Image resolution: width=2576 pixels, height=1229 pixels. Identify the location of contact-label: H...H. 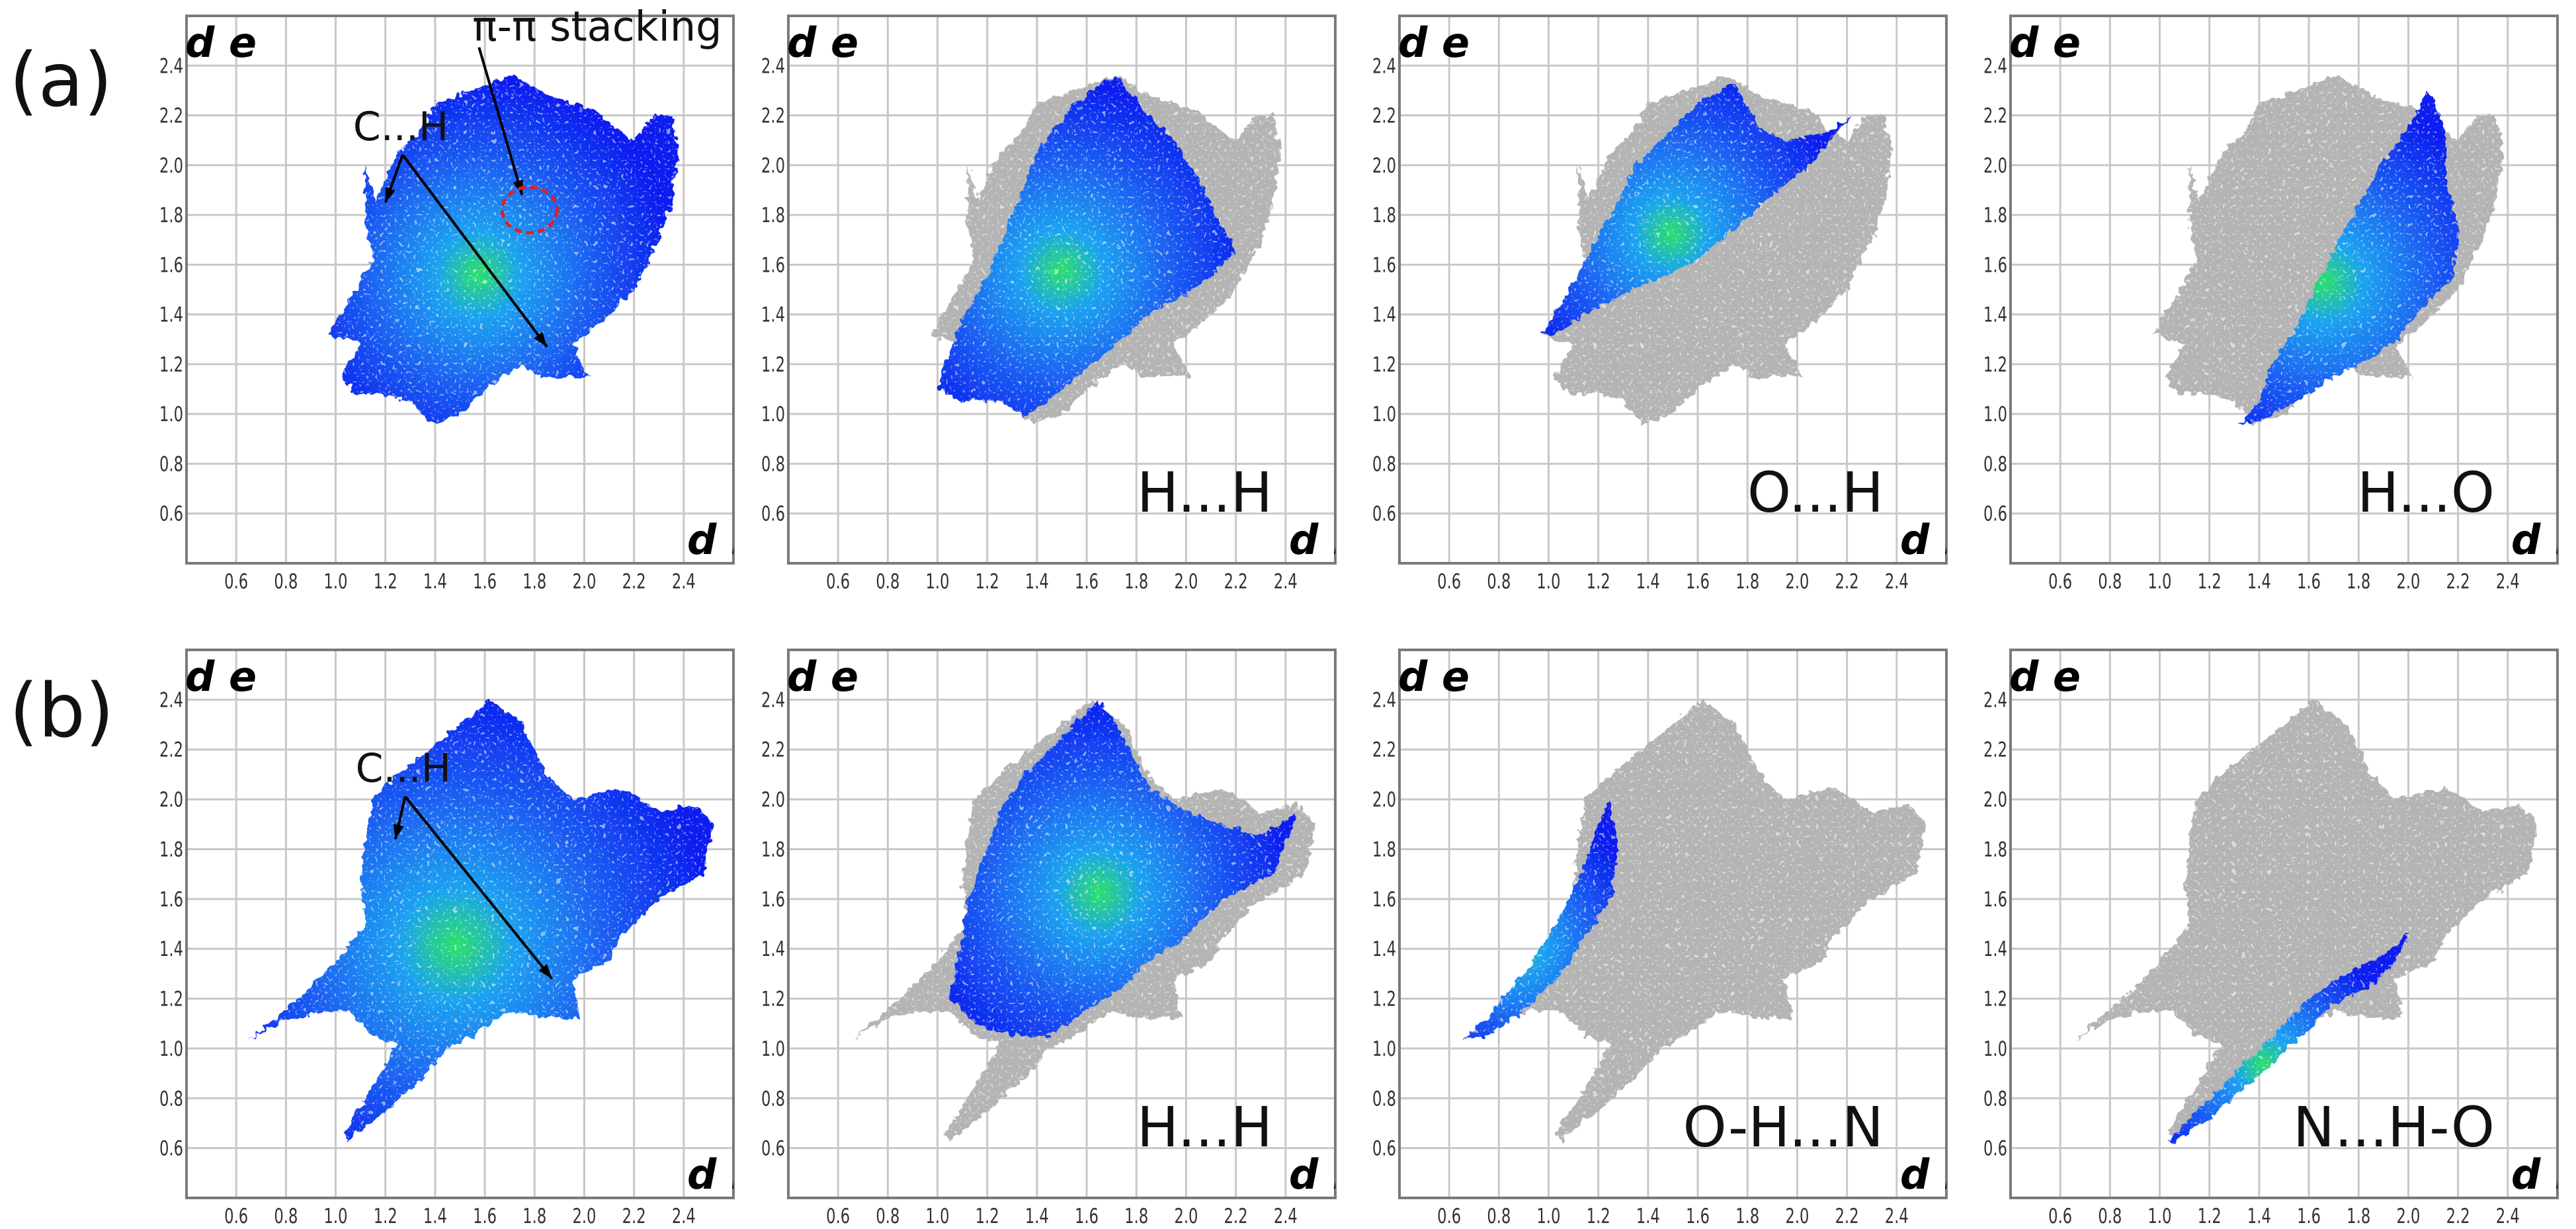
(1204, 1127).